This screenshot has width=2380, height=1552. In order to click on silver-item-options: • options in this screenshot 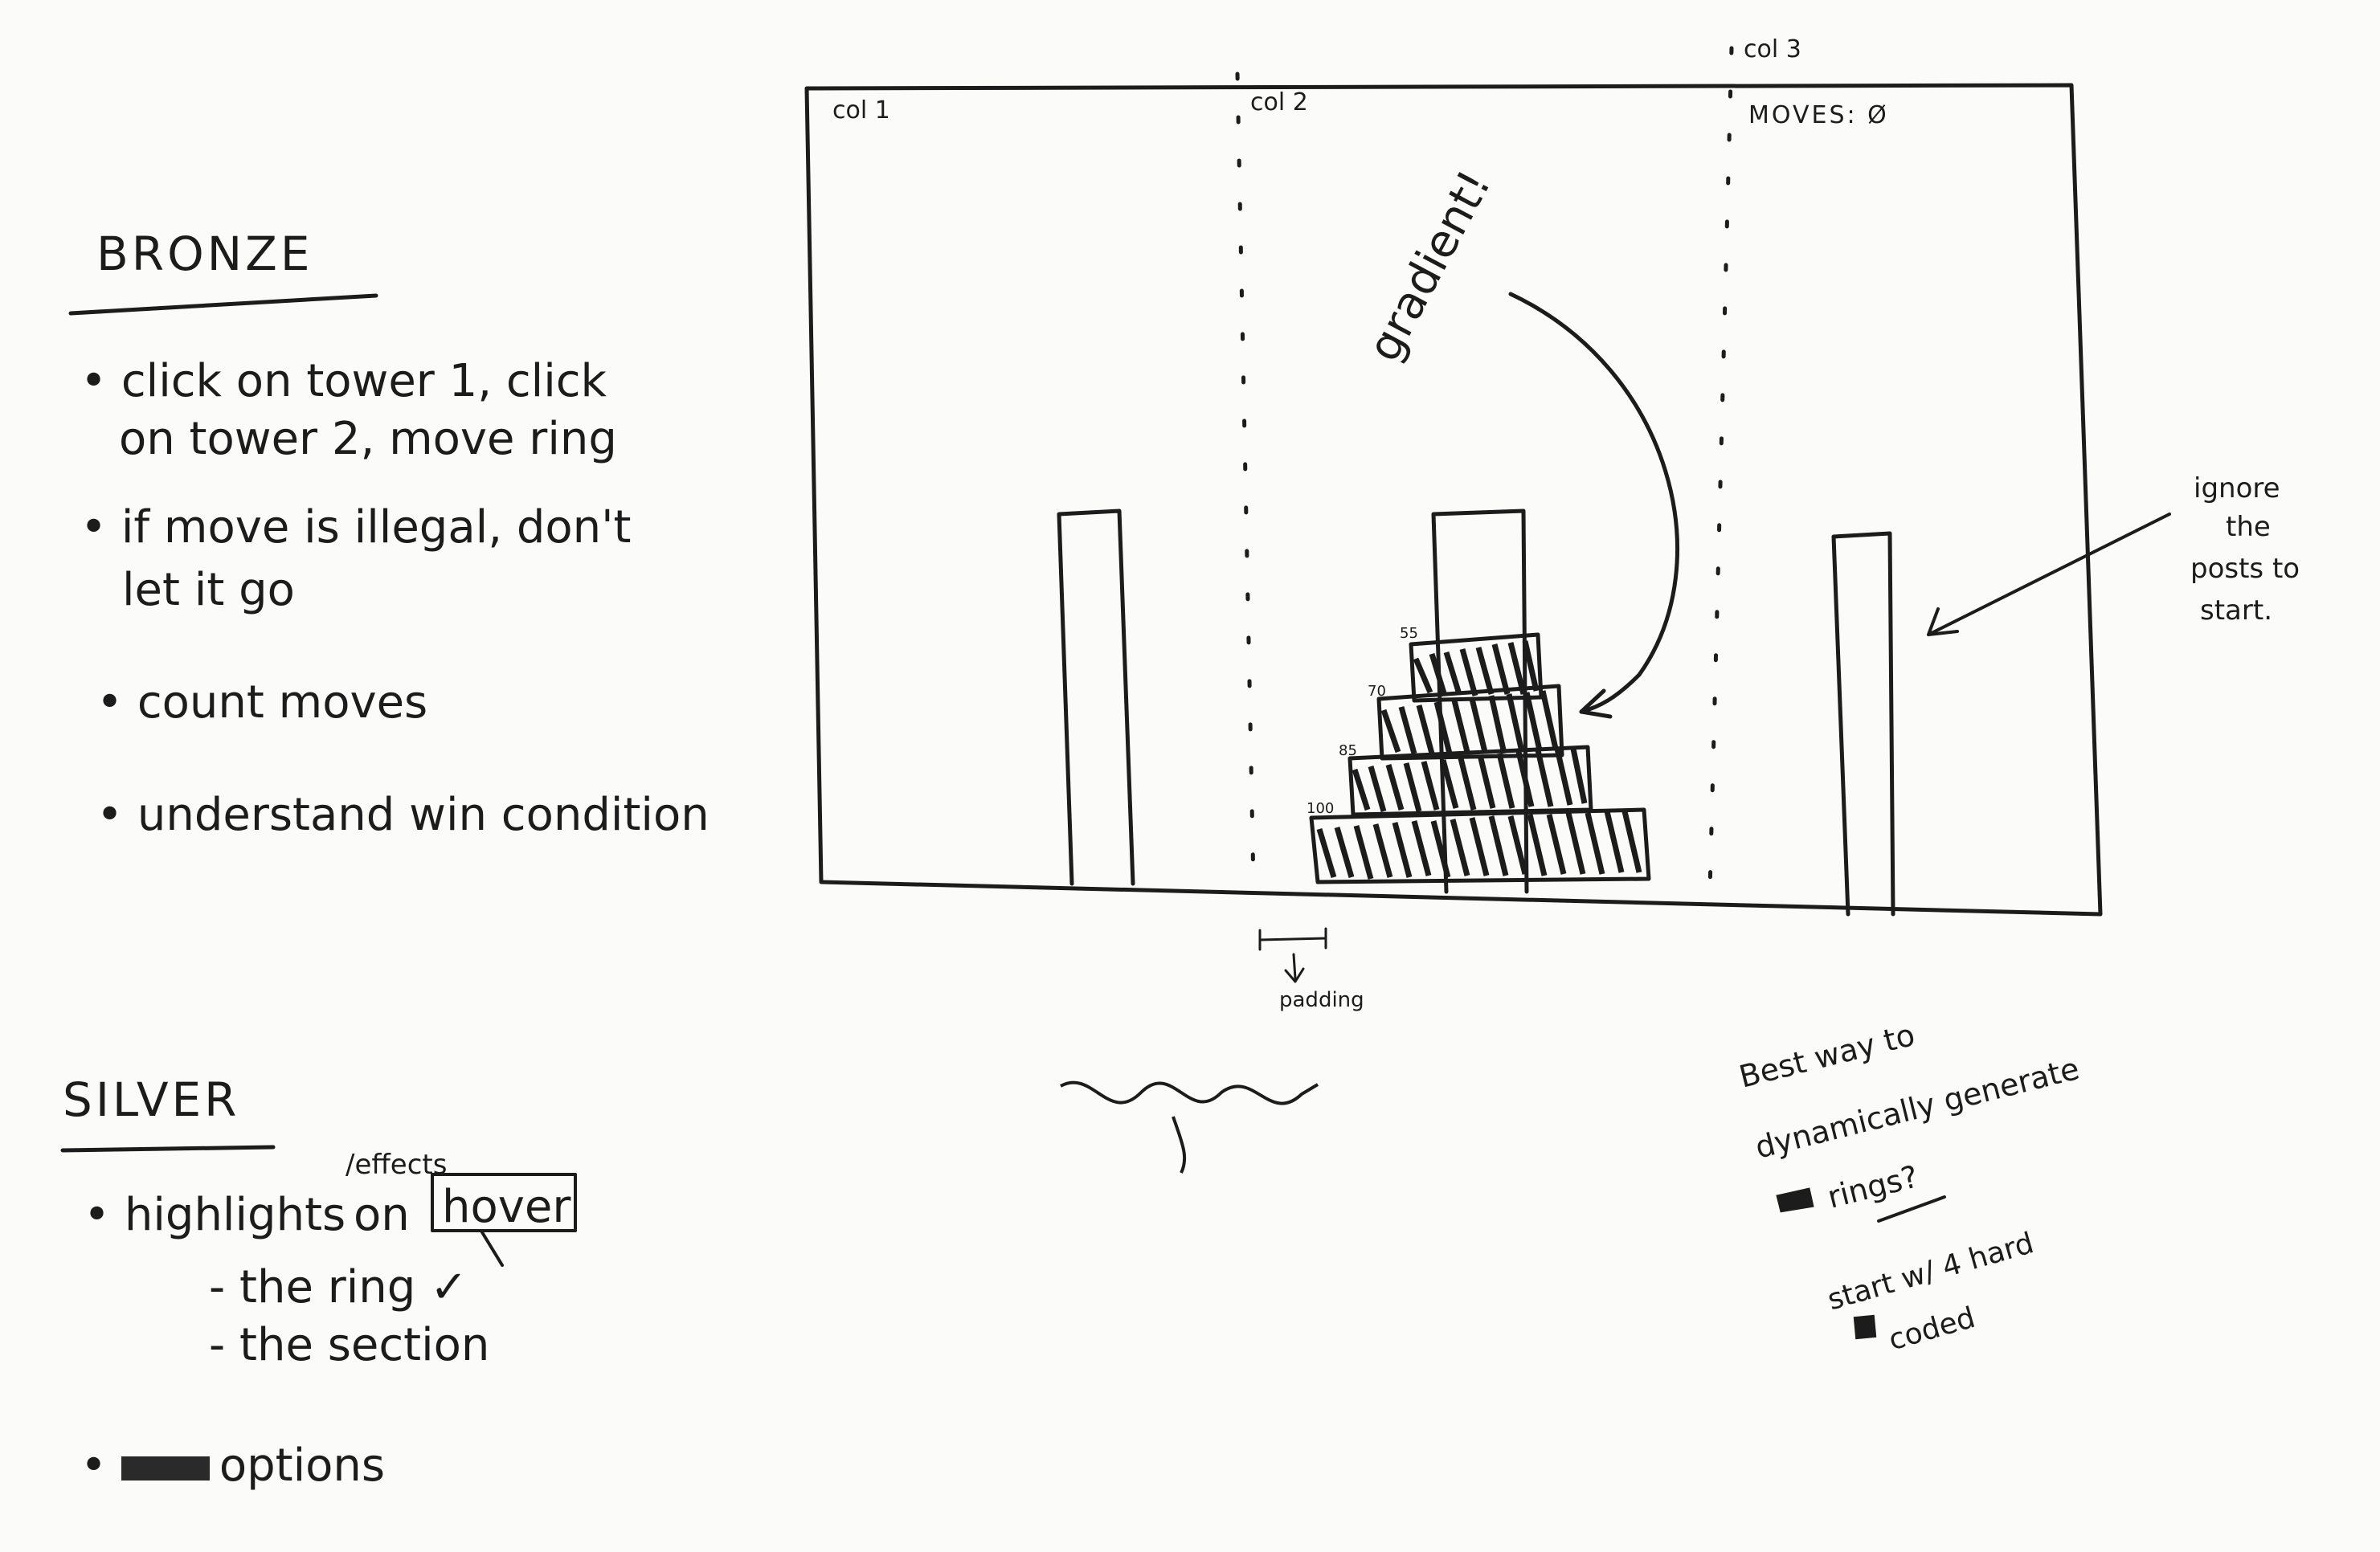, I will do `click(233, 1466)`.